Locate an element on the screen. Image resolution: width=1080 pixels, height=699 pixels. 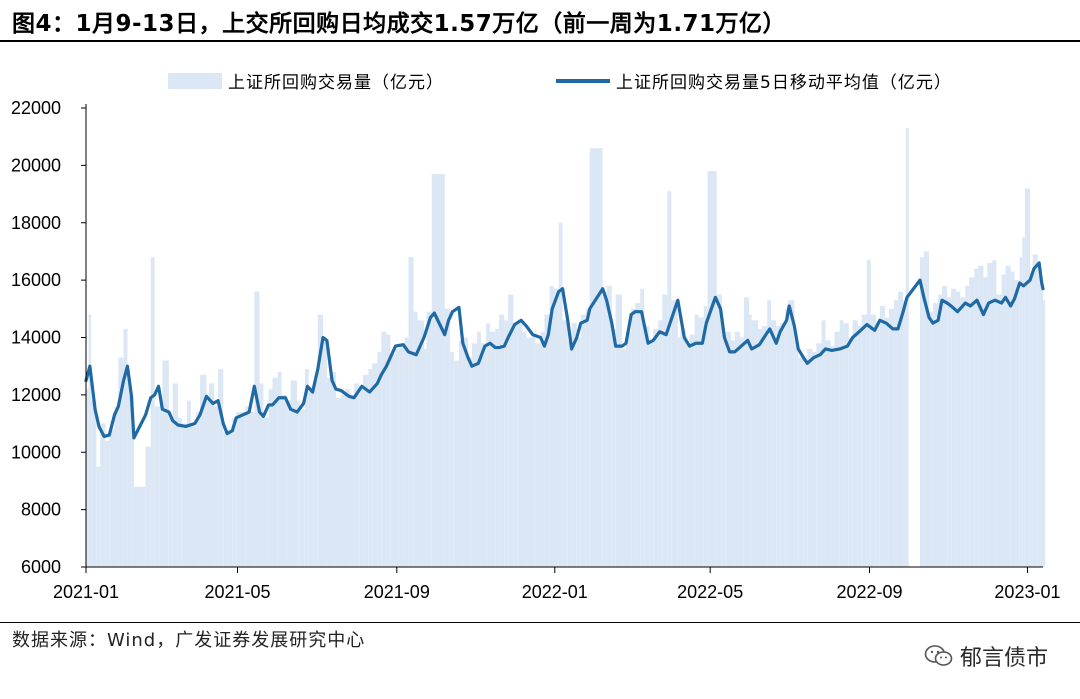
x-tick-label: 2022-05 is located at coordinates (710, 592).